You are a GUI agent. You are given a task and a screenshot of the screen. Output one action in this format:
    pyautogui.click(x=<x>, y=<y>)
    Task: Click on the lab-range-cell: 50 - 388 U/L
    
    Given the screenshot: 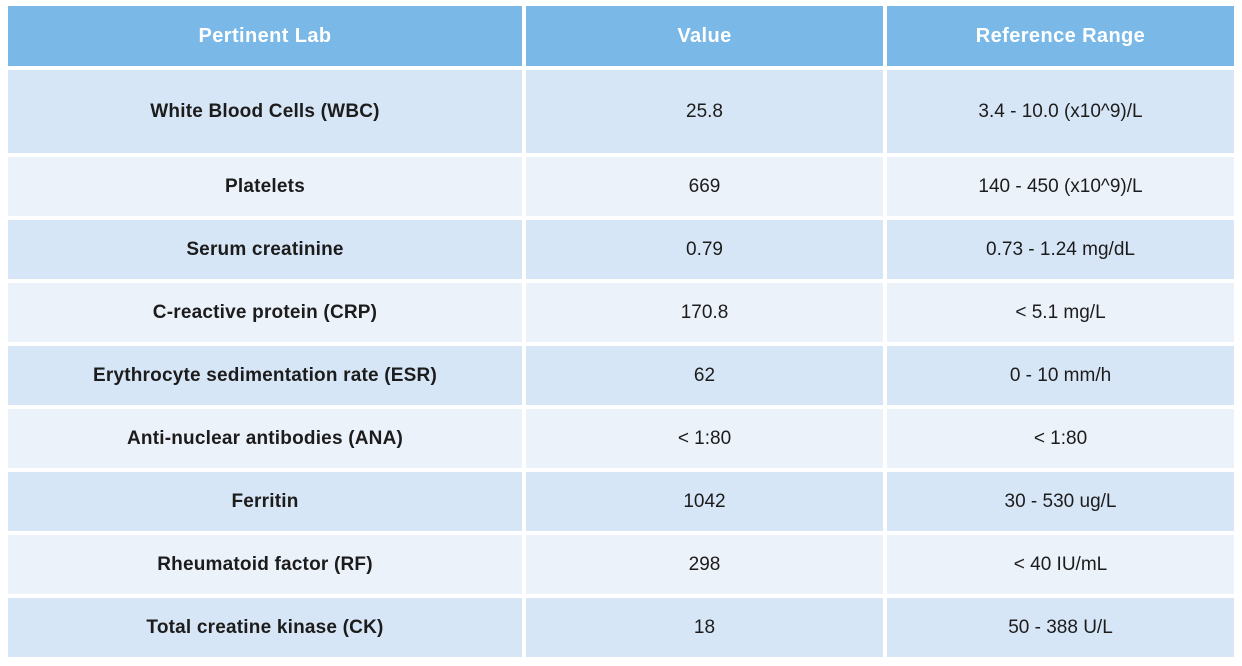 What is the action you would take?
    pyautogui.click(x=1060, y=627)
    